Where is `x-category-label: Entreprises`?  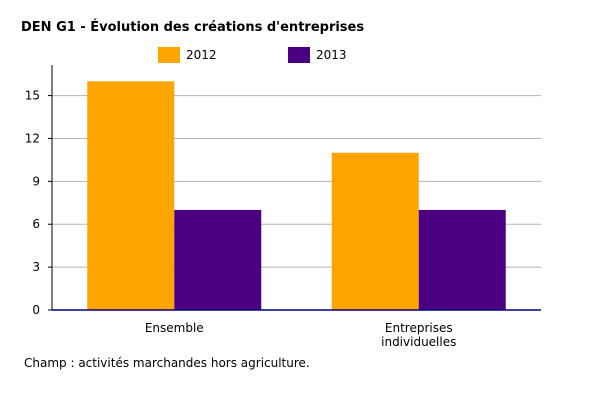
x-category-label: Entreprises is located at coordinates (419, 328).